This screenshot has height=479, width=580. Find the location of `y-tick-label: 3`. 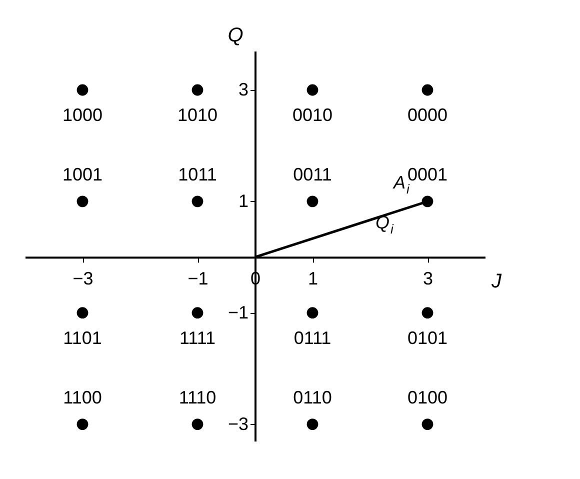

y-tick-label: 3 is located at coordinates (243, 90).